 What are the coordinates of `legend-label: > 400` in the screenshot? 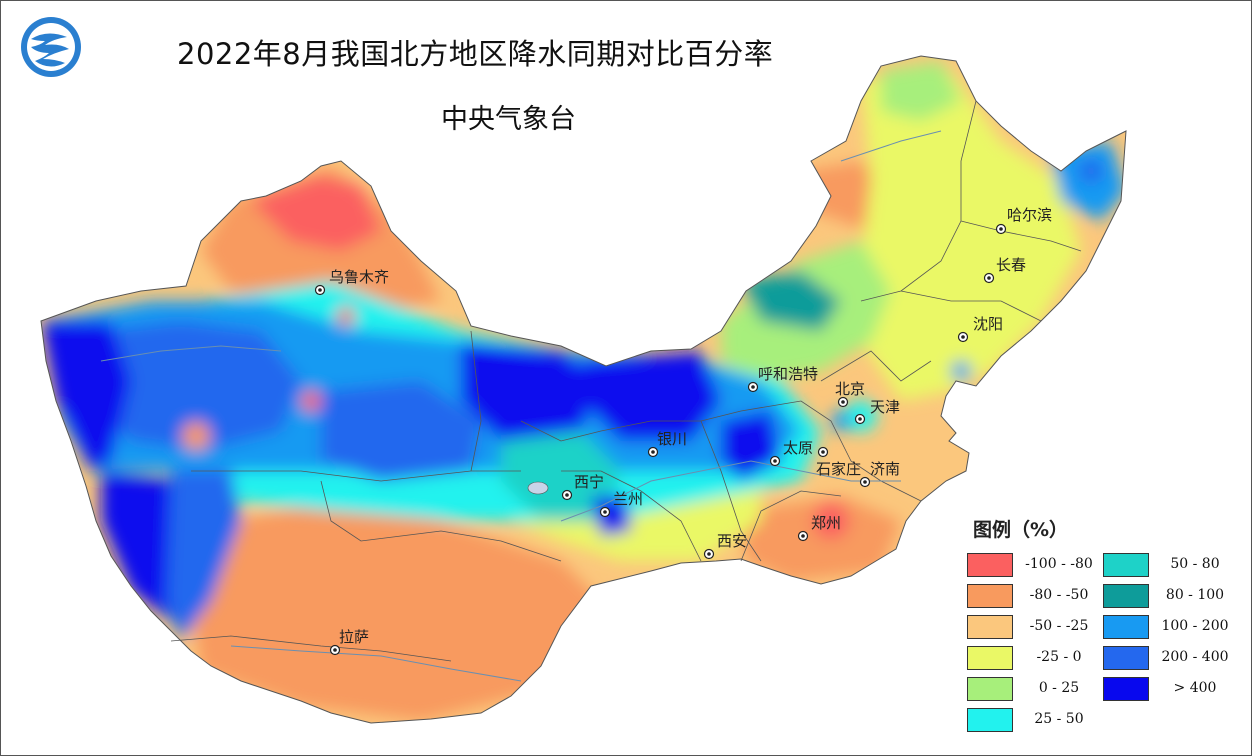 It's located at (1195, 688).